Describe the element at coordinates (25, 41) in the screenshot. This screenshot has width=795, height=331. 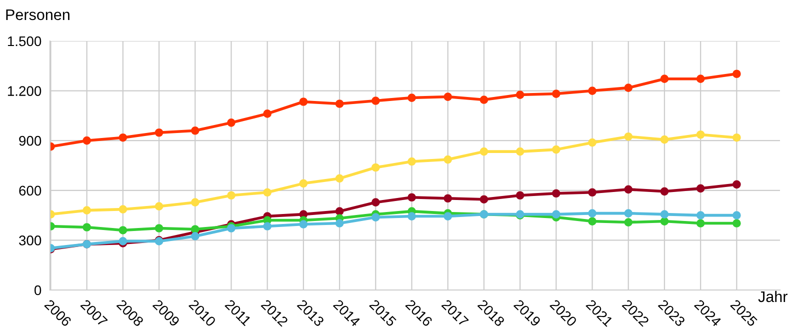
I see `y-tick-label: 1.500` at that location.